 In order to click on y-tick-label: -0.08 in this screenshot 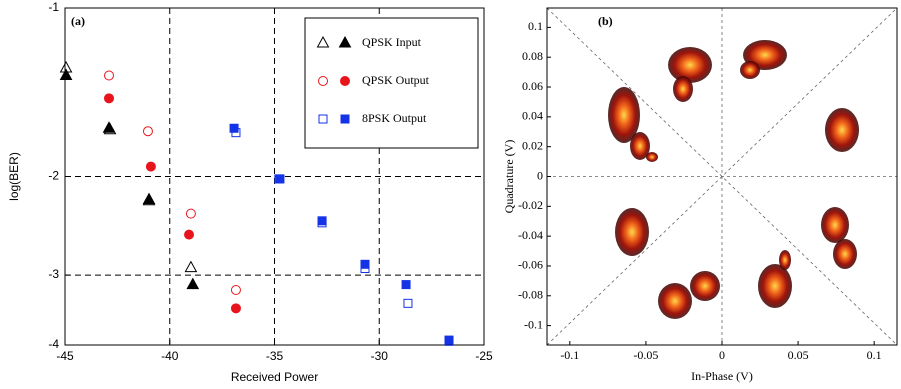, I will do `click(530, 295)`.